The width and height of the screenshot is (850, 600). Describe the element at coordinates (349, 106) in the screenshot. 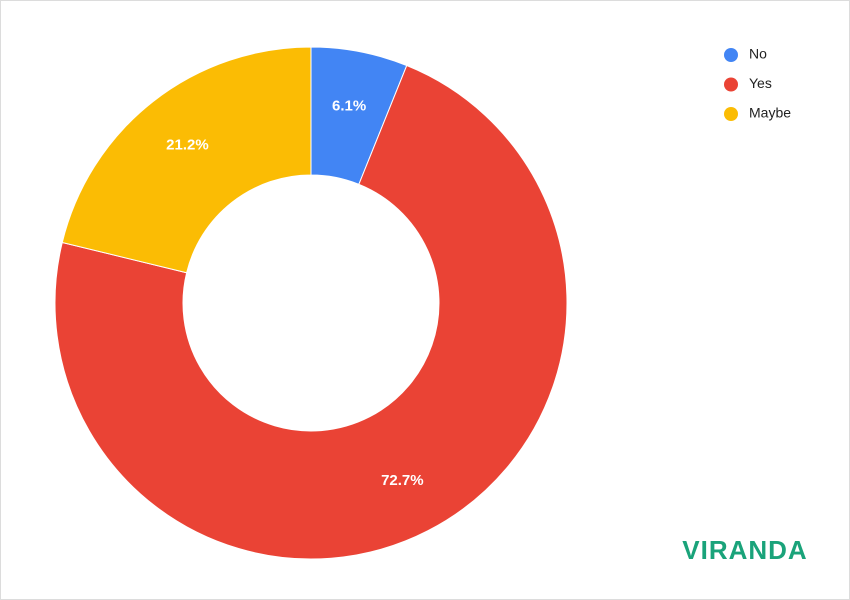

I see `slice-label: 6.1%` at that location.